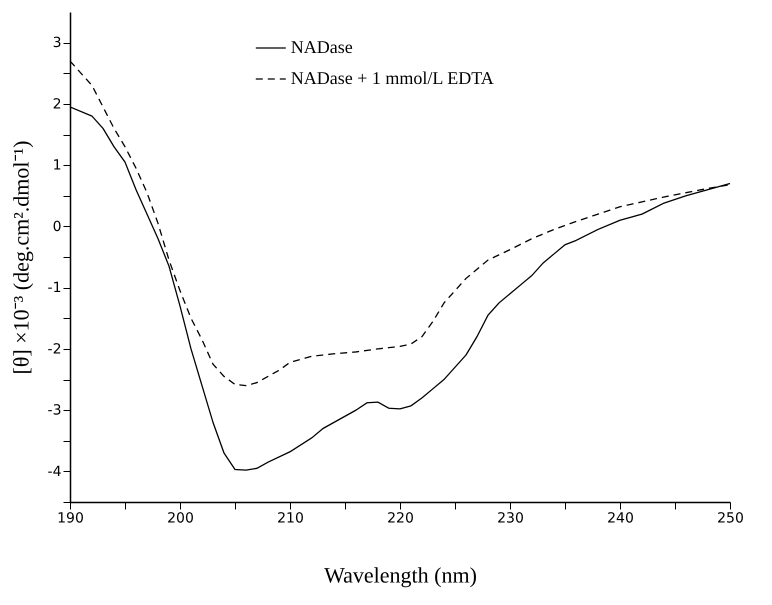 Image resolution: width=772 pixels, height=605 pixels. Describe the element at coordinates (55, 472) in the screenshot. I see `y-tick-label: -4` at that location.